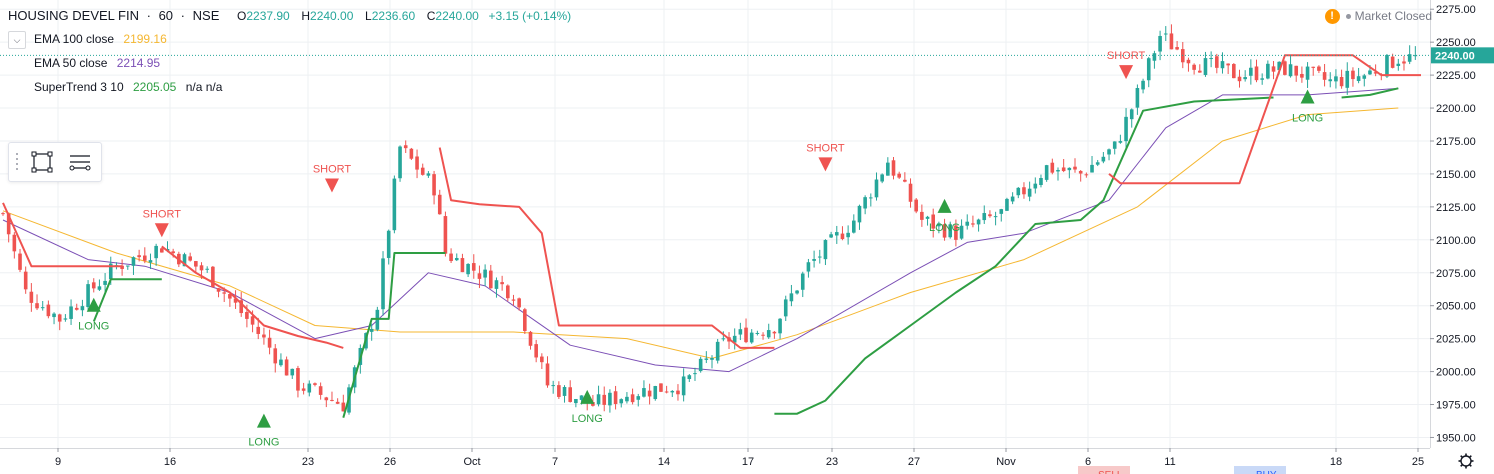  I want to click on indicator-name: EMA 50 close, so click(71, 63).